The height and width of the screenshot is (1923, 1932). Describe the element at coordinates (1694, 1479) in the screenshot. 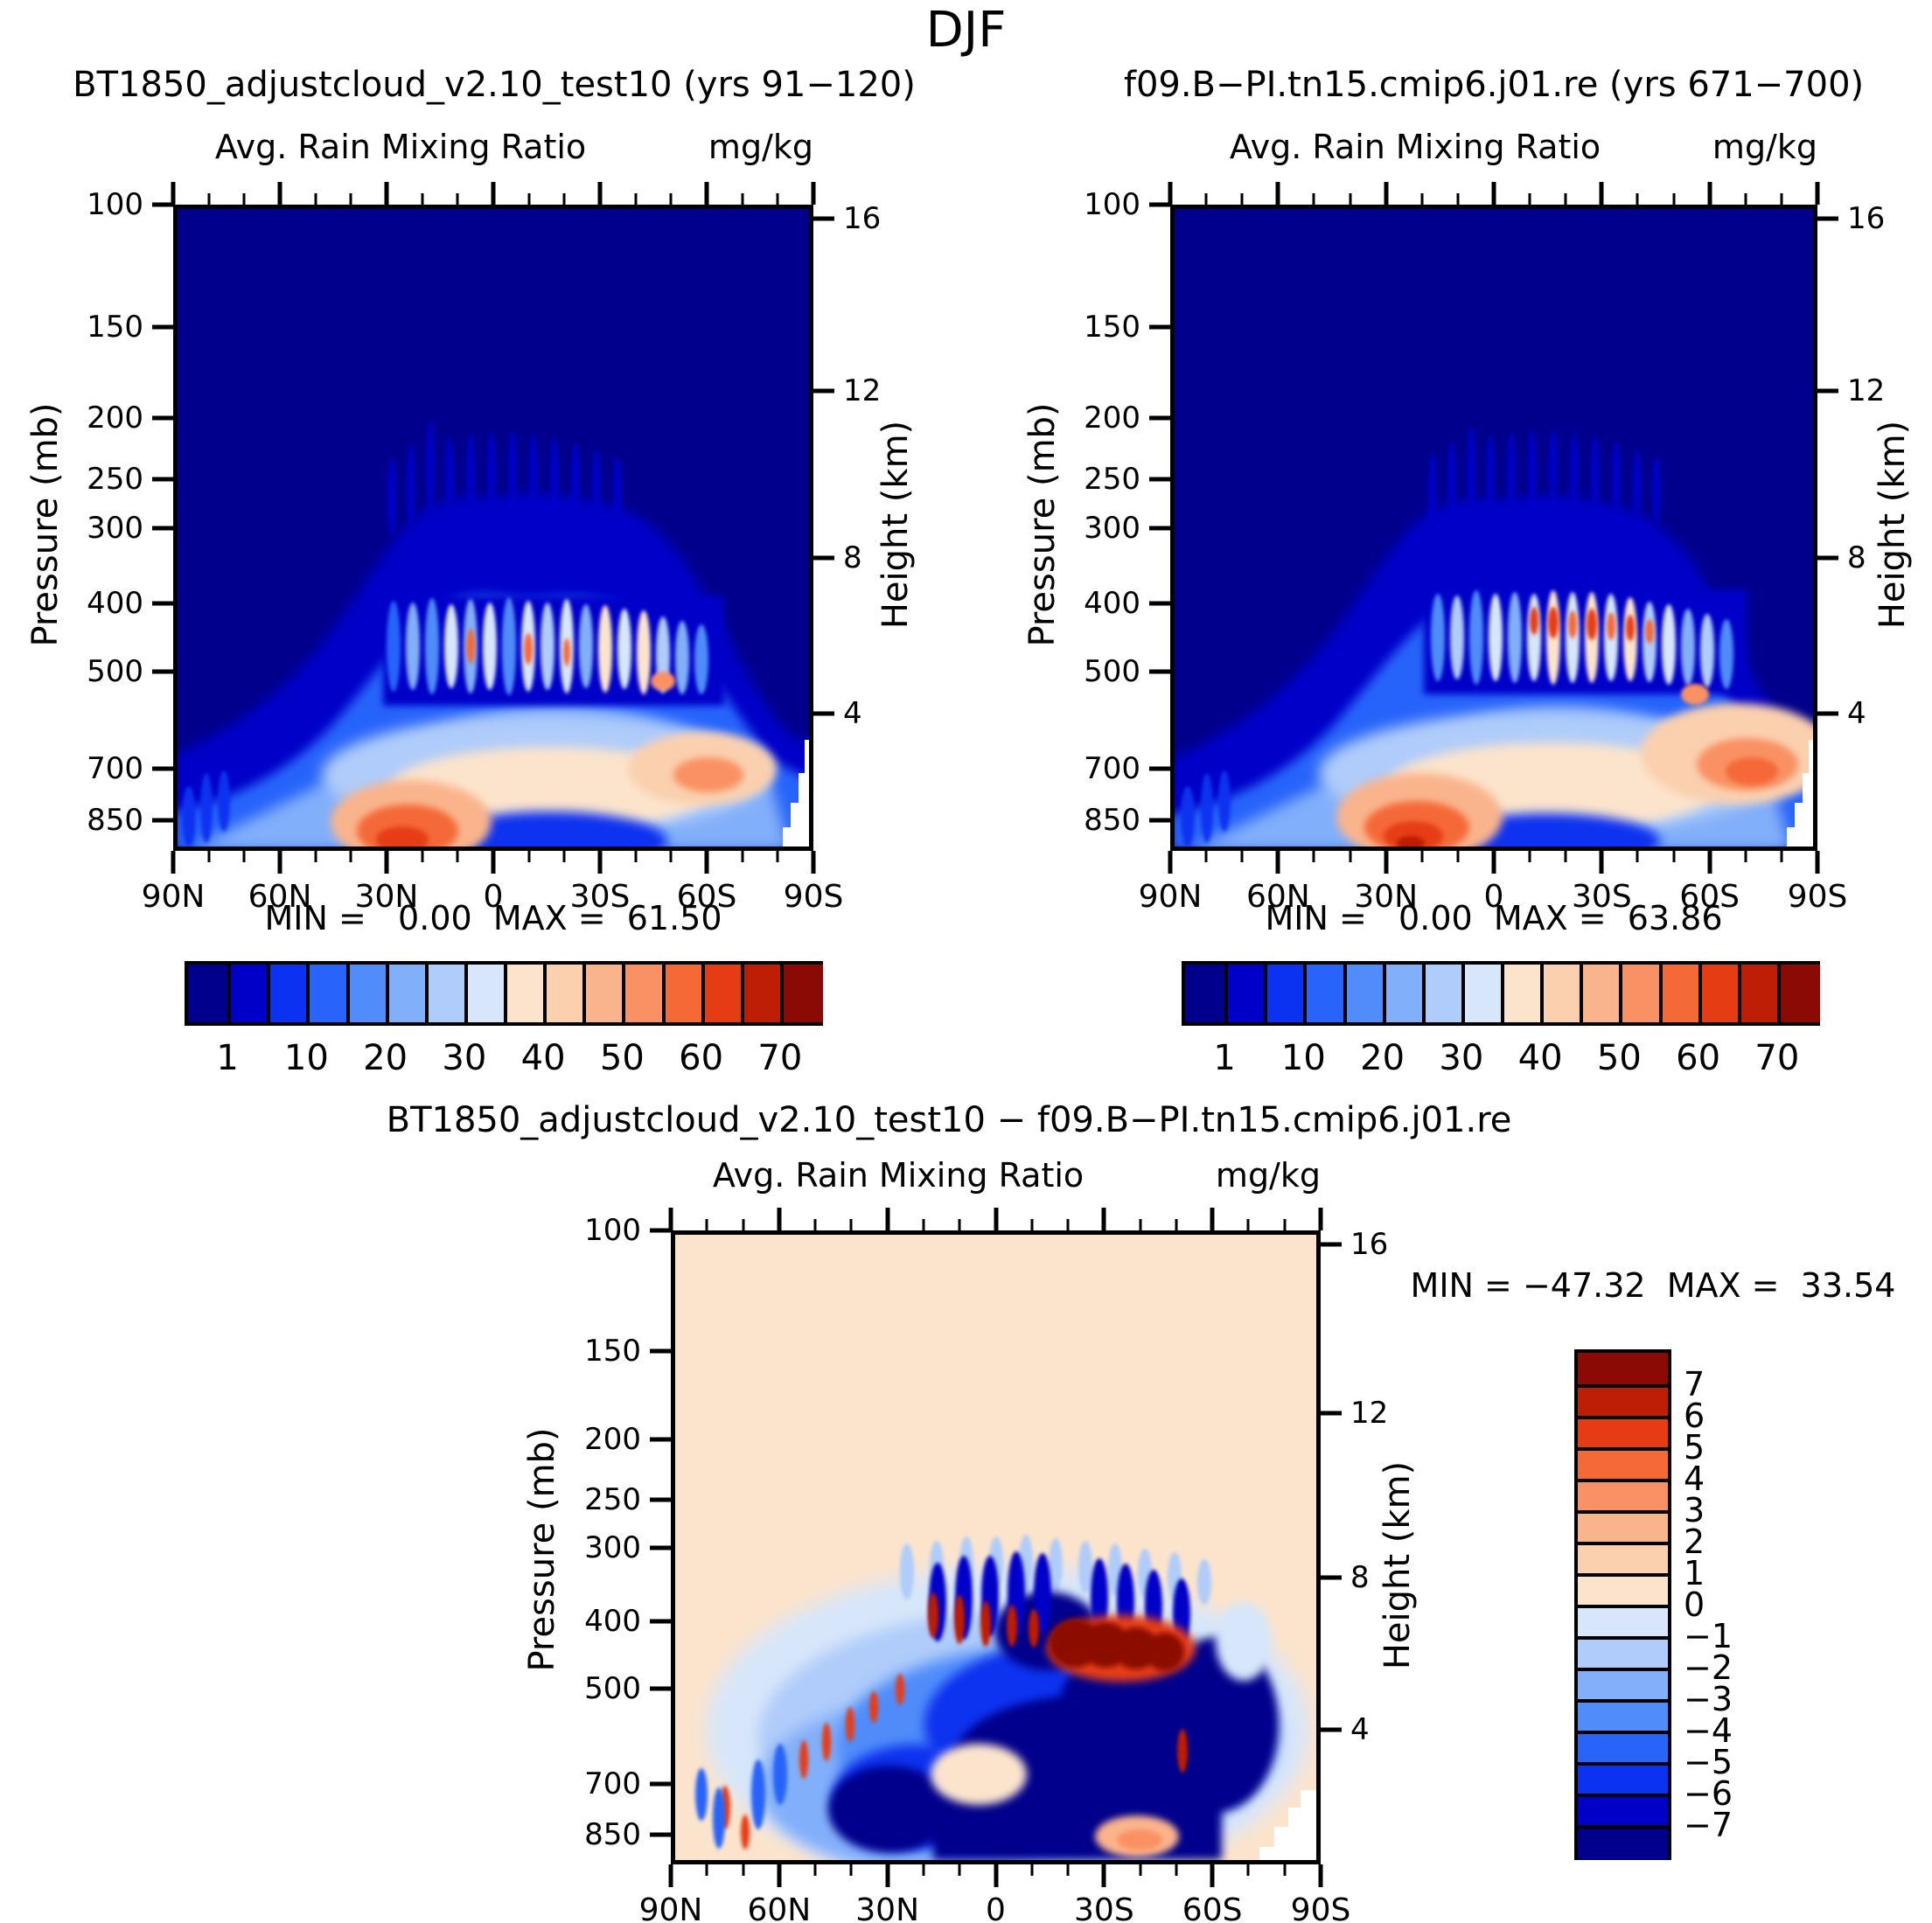

I see `colorbar-label: 4` at that location.